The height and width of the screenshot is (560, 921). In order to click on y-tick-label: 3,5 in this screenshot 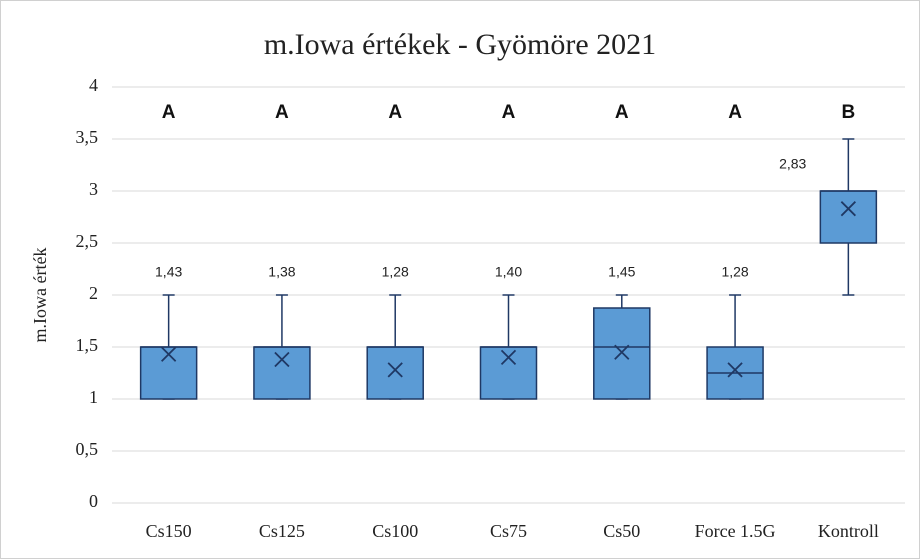, I will do `click(87, 137)`.